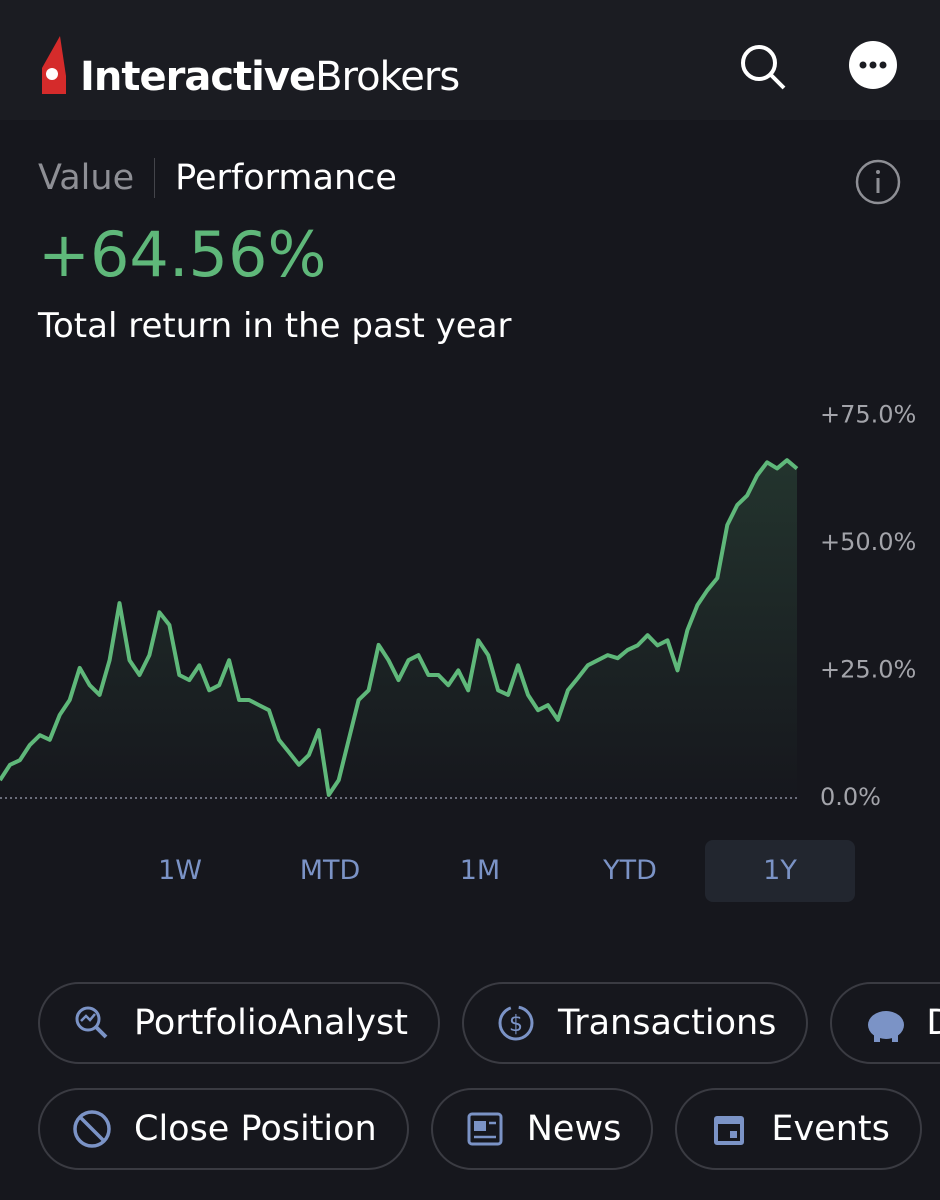  What do you see at coordinates (574, 1129) in the screenshot?
I see `button-label: News` at bounding box center [574, 1129].